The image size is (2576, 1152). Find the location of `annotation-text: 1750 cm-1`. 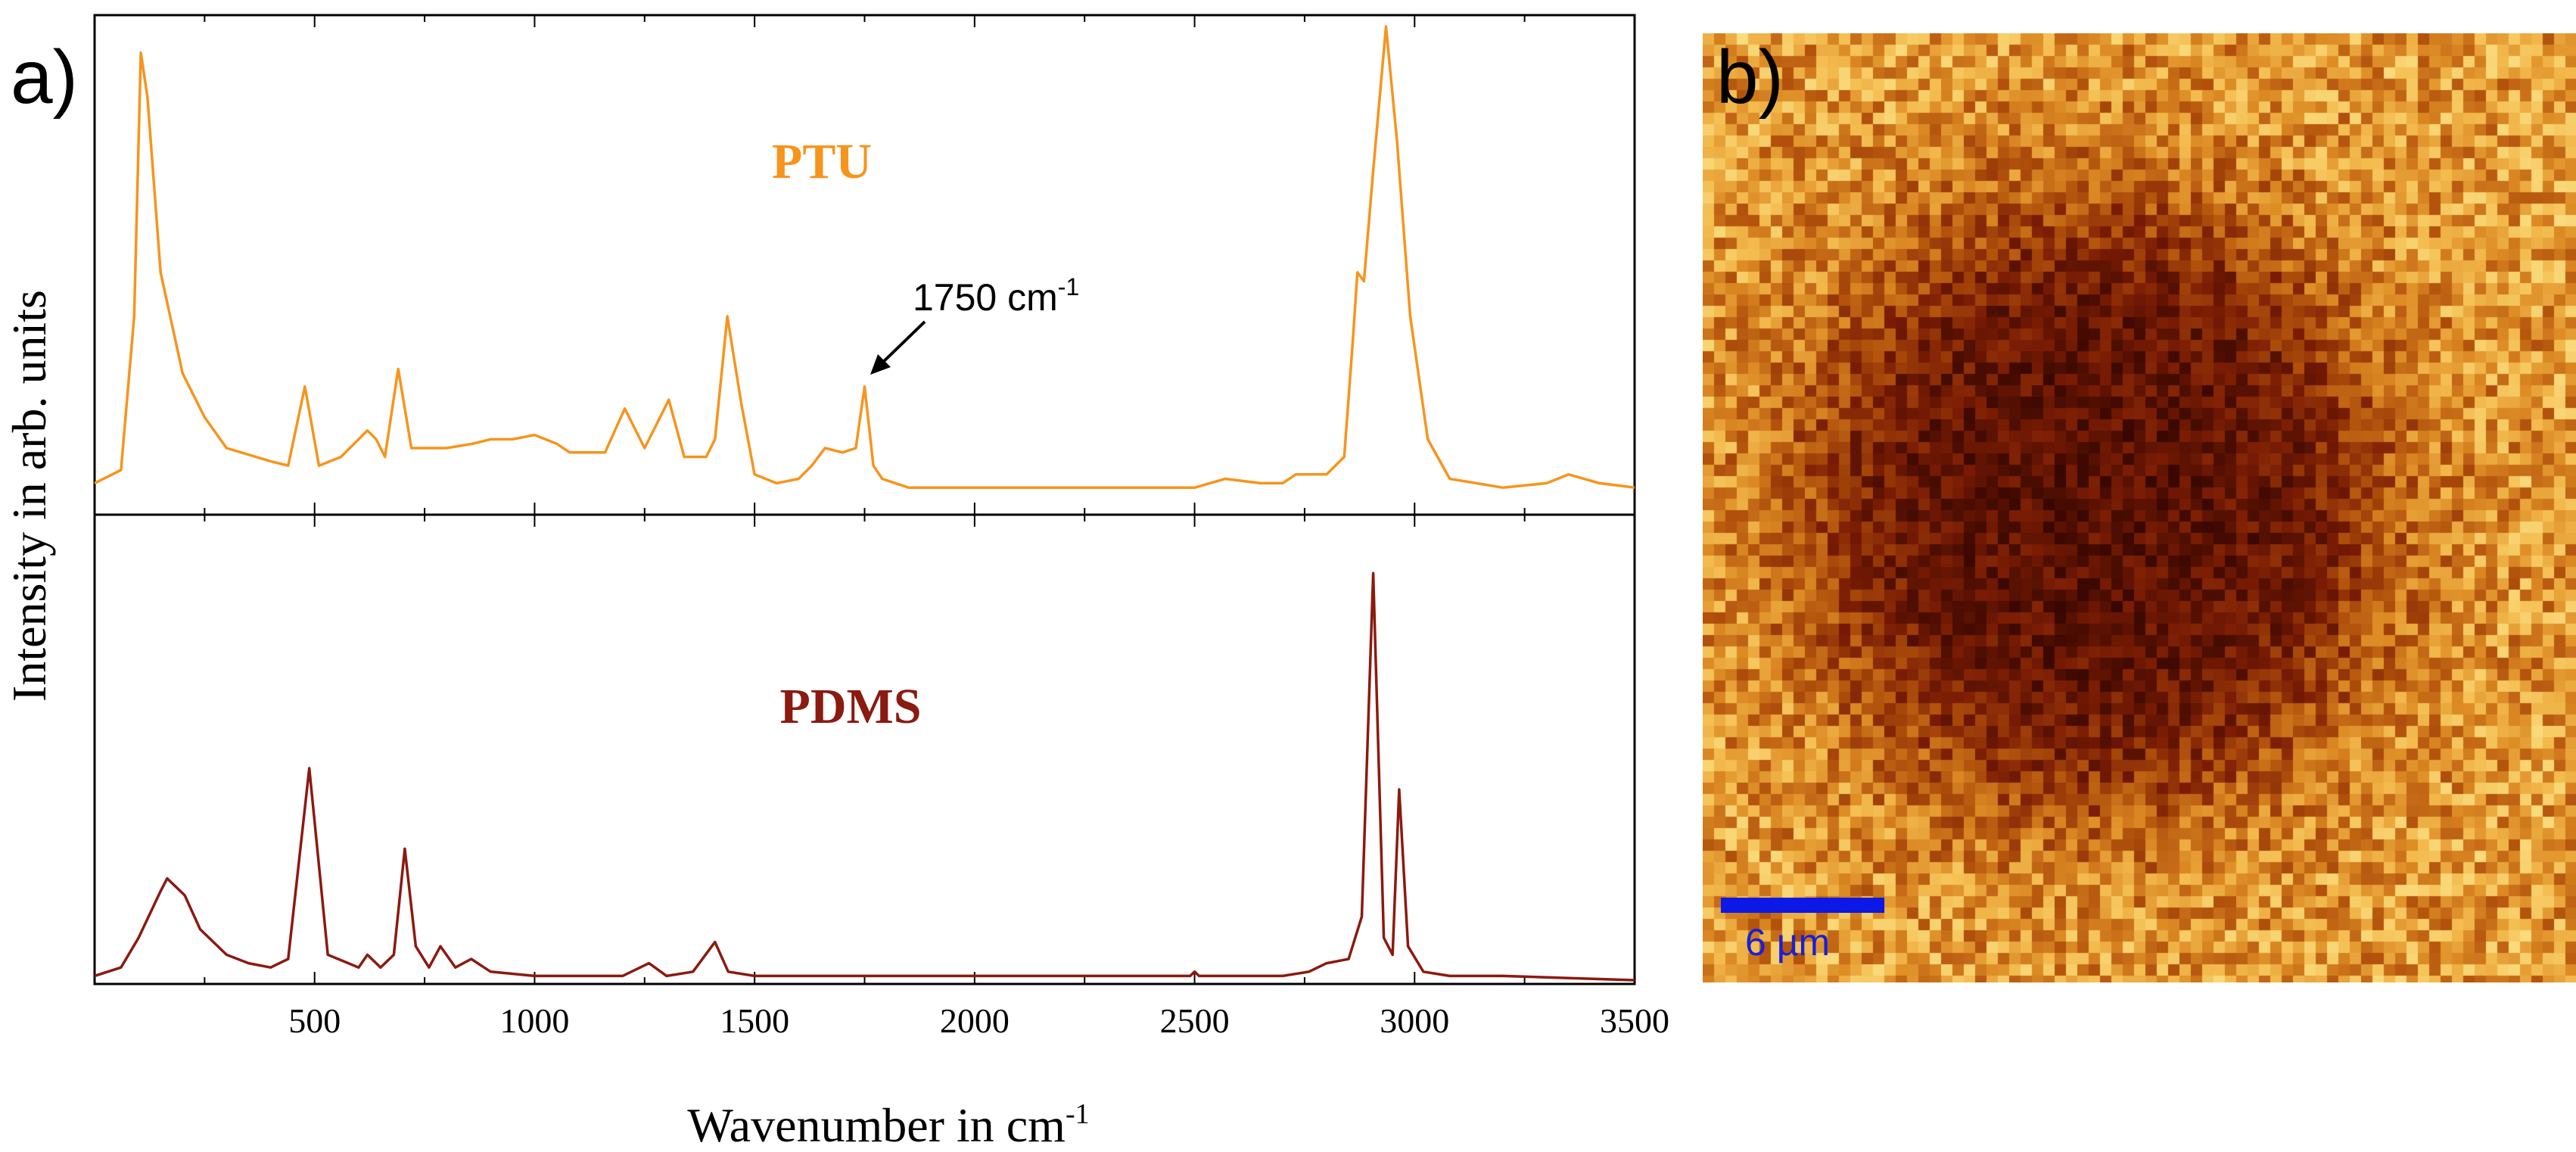

annotation-text: 1750 cm-1 is located at coordinates (996, 296).